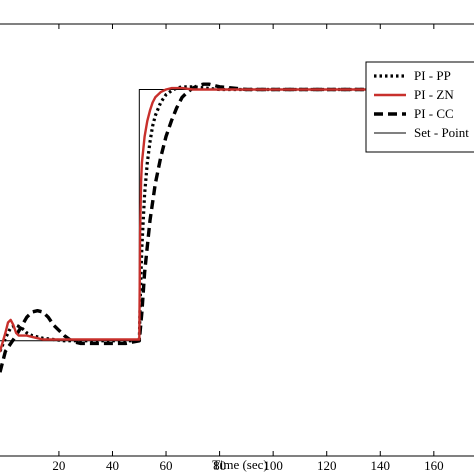  What do you see at coordinates (240, 464) in the screenshot?
I see `x-axis-label: Time (sec)` at bounding box center [240, 464].